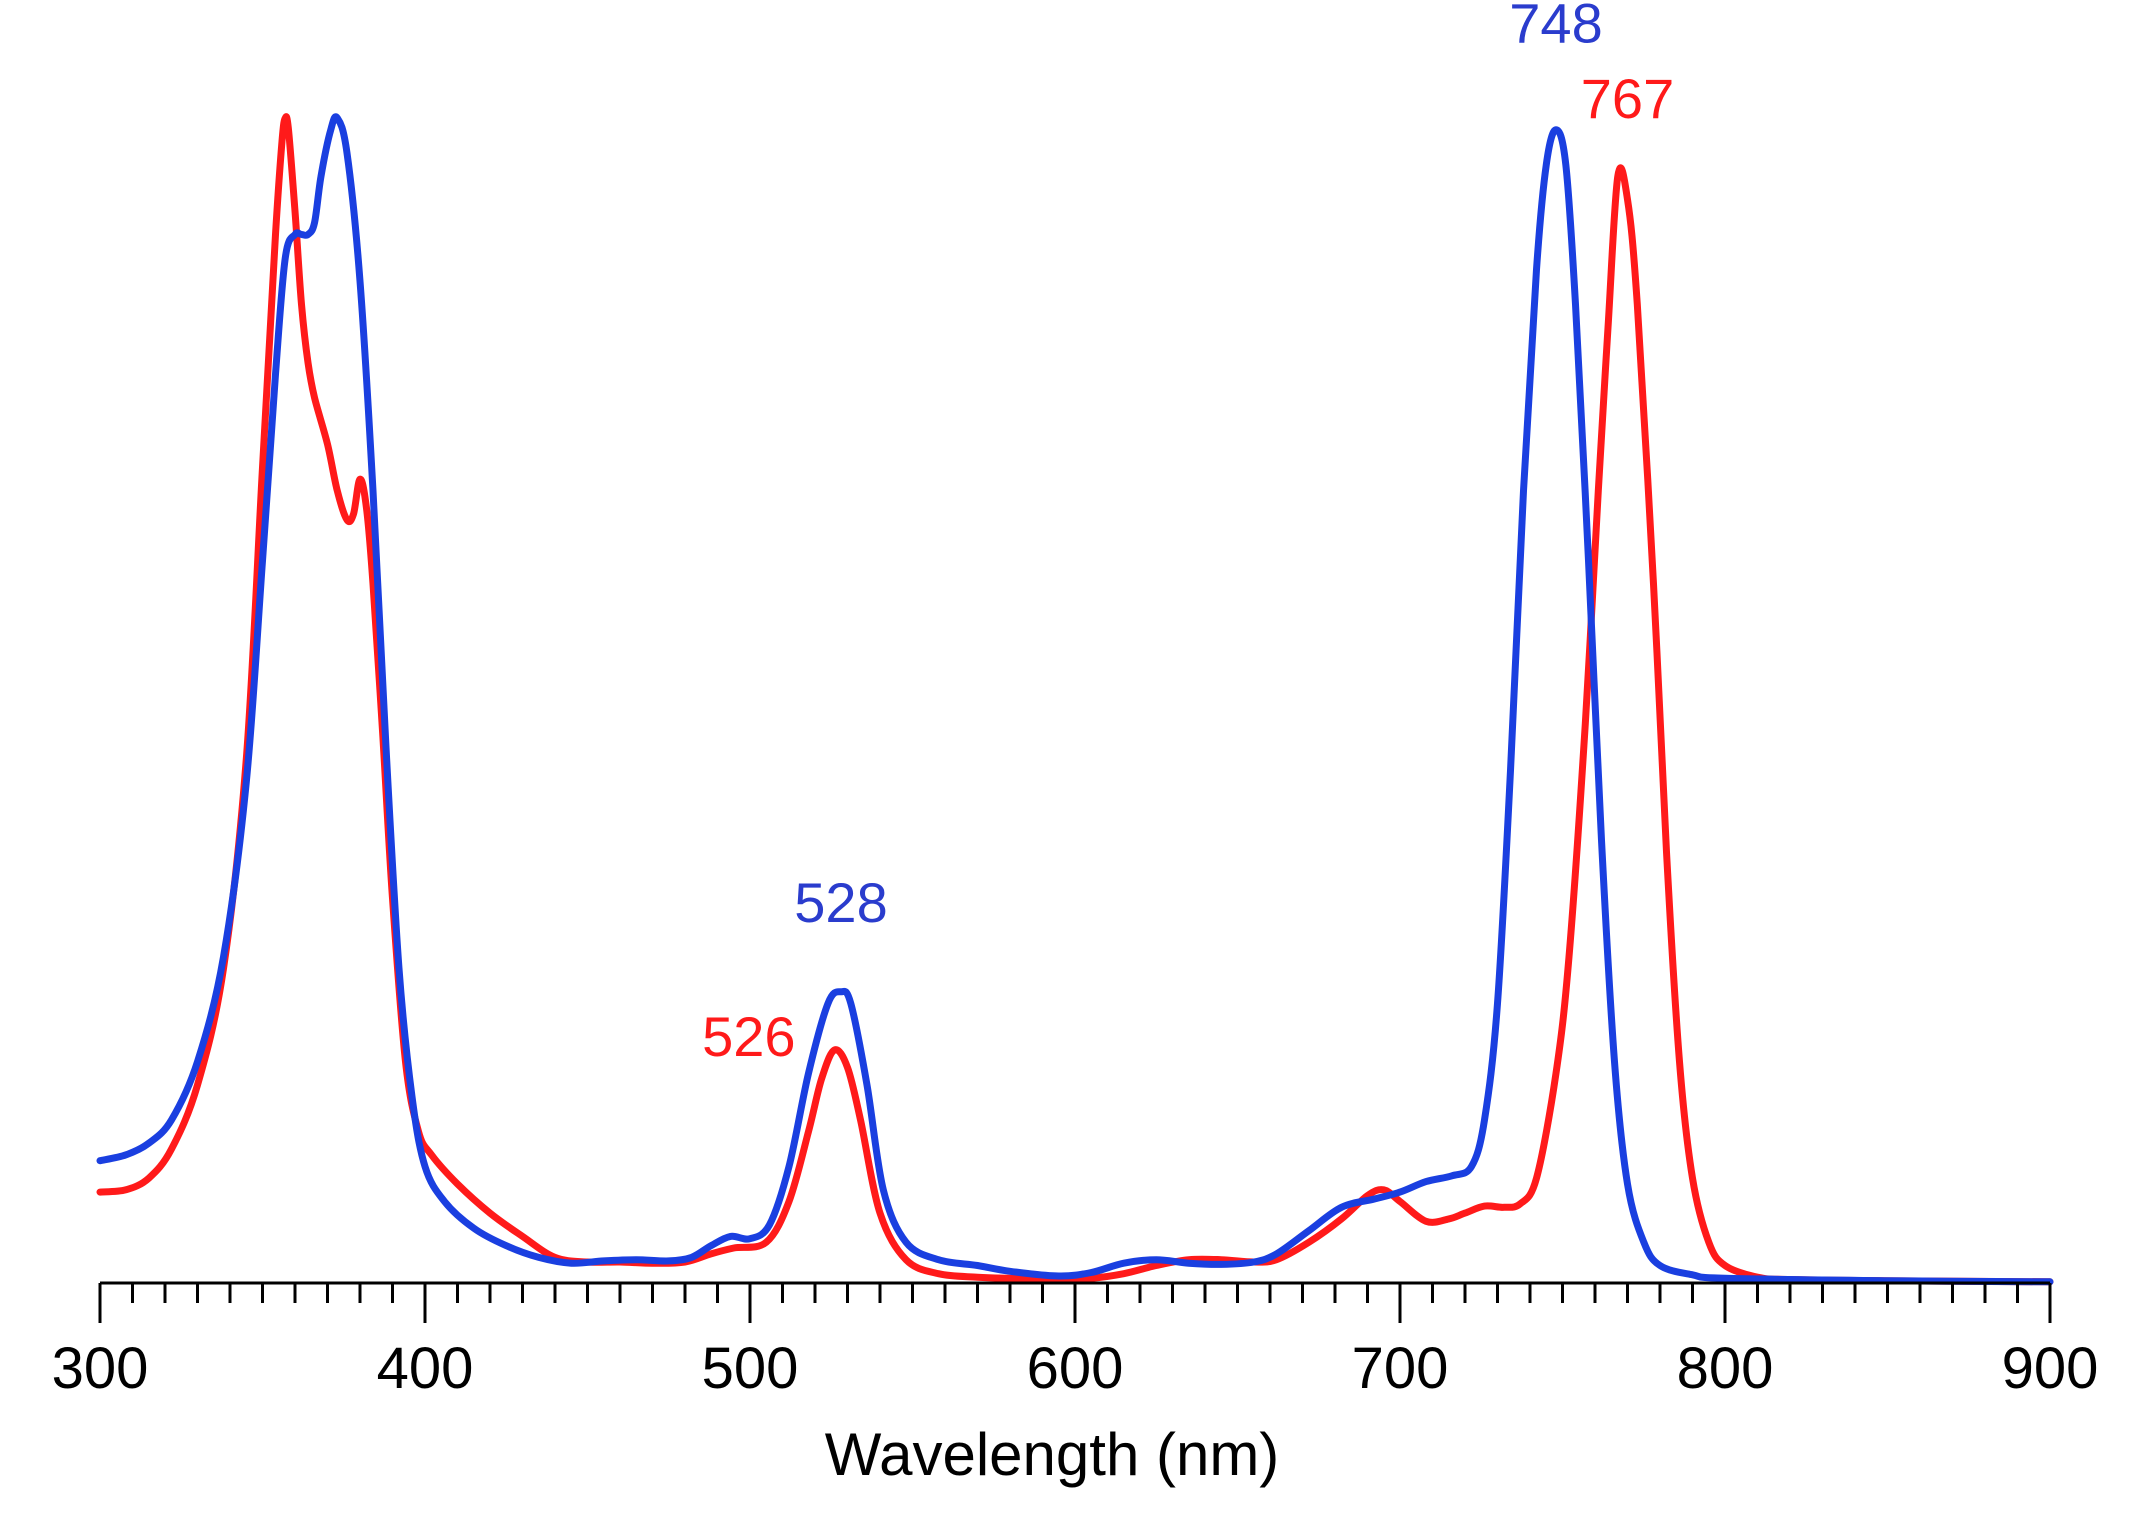 The width and height of the screenshot is (2132, 1513). I want to click on x-tick-label: 500, so click(750, 1368).